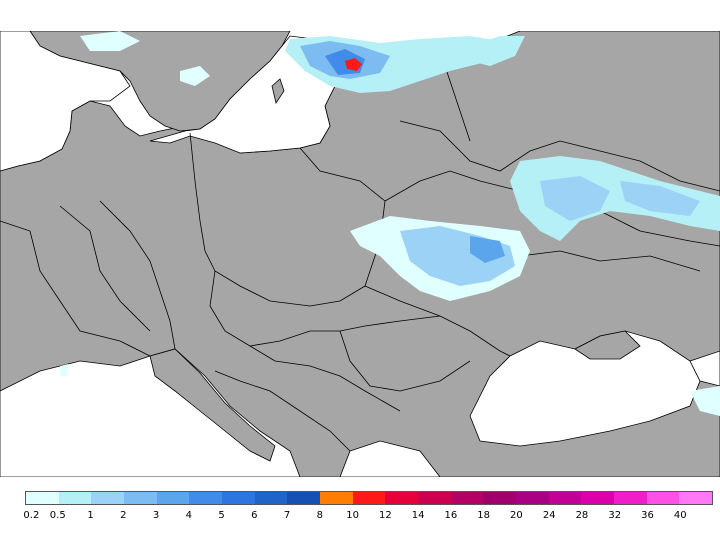 The width and height of the screenshot is (720, 540). I want to click on legend-label: 40, so click(680, 515).